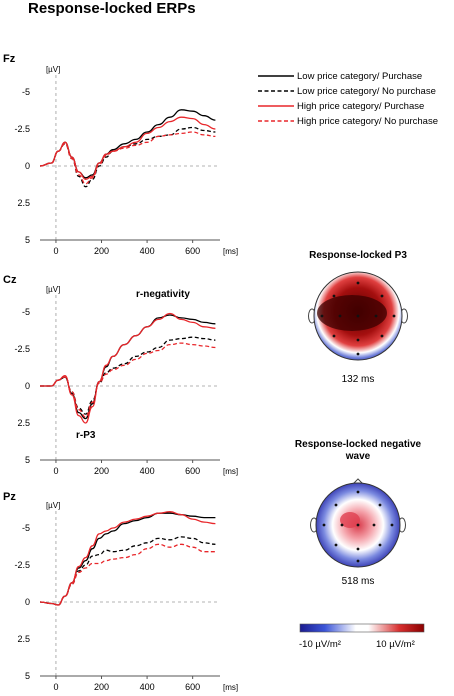  What do you see at coordinates (86, 435) in the screenshot?
I see `r-p3-label: r-P3` at bounding box center [86, 435].